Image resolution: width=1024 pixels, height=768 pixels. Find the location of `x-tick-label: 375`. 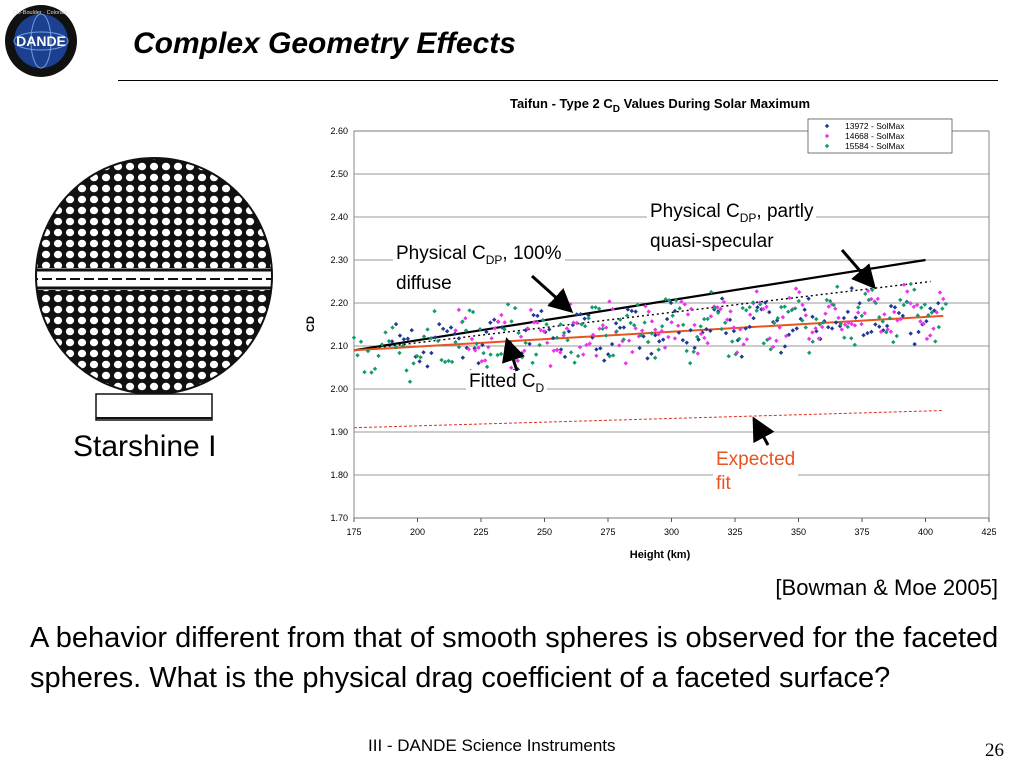

x-tick-label: 375 is located at coordinates (861, 532).